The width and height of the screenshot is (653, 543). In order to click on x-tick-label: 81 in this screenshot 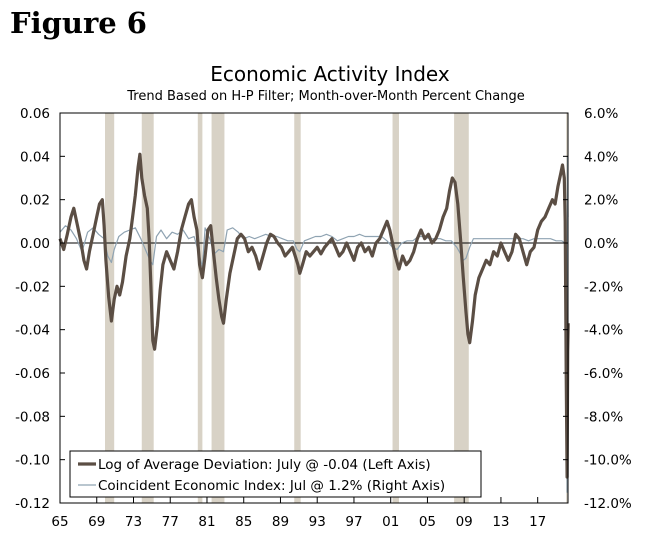, I will do `click(206, 522)`.